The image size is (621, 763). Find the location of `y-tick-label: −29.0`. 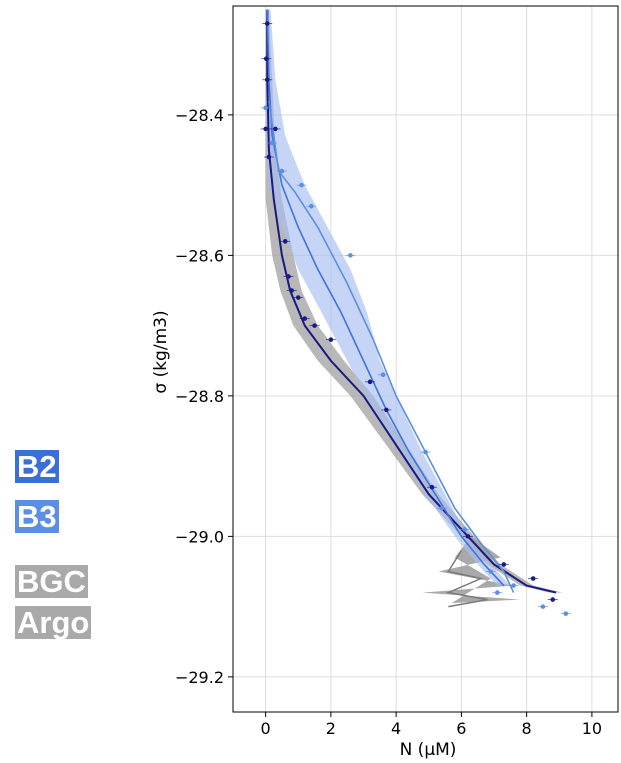

y-tick-label: −29.0 is located at coordinates (199, 536).